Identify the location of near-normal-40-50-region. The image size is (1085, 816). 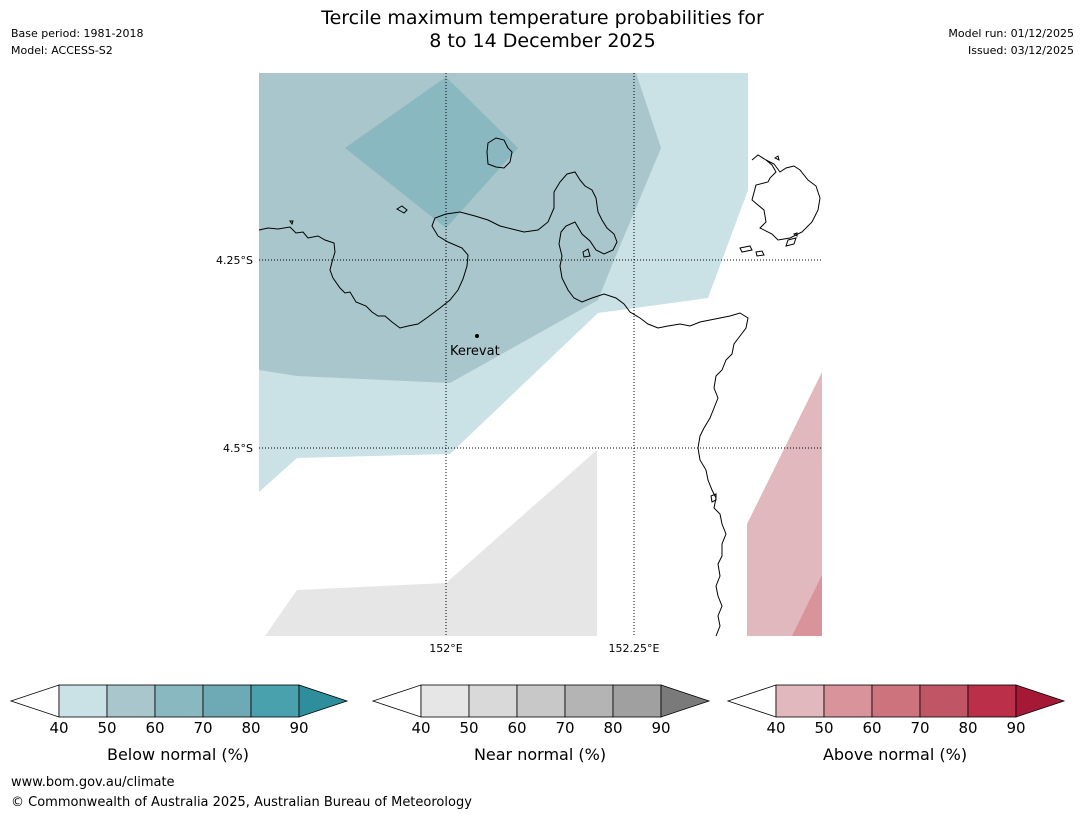
(431, 543).